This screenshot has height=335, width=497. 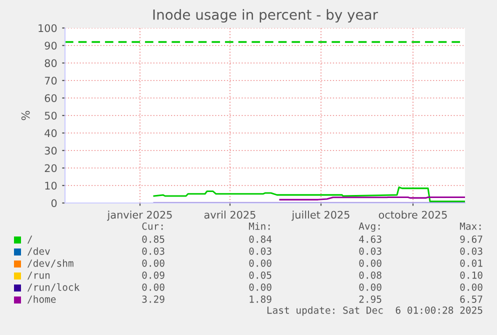 What do you see at coordinates (261, 299) in the screenshot?
I see `text: 1.89` at bounding box center [261, 299].